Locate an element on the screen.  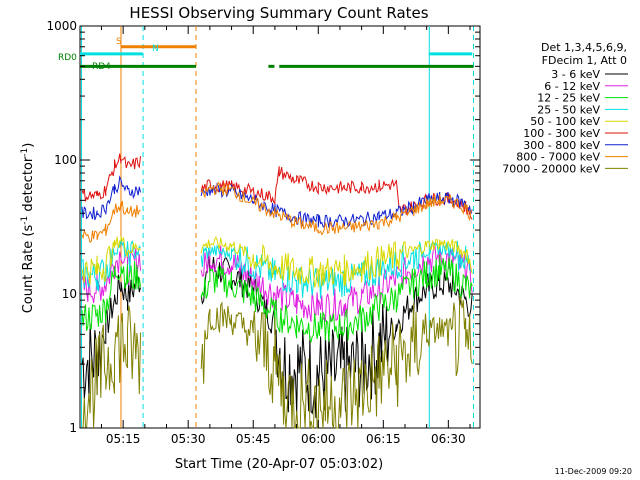
y-tick-label-3: 1000 is located at coordinates (61, 26).